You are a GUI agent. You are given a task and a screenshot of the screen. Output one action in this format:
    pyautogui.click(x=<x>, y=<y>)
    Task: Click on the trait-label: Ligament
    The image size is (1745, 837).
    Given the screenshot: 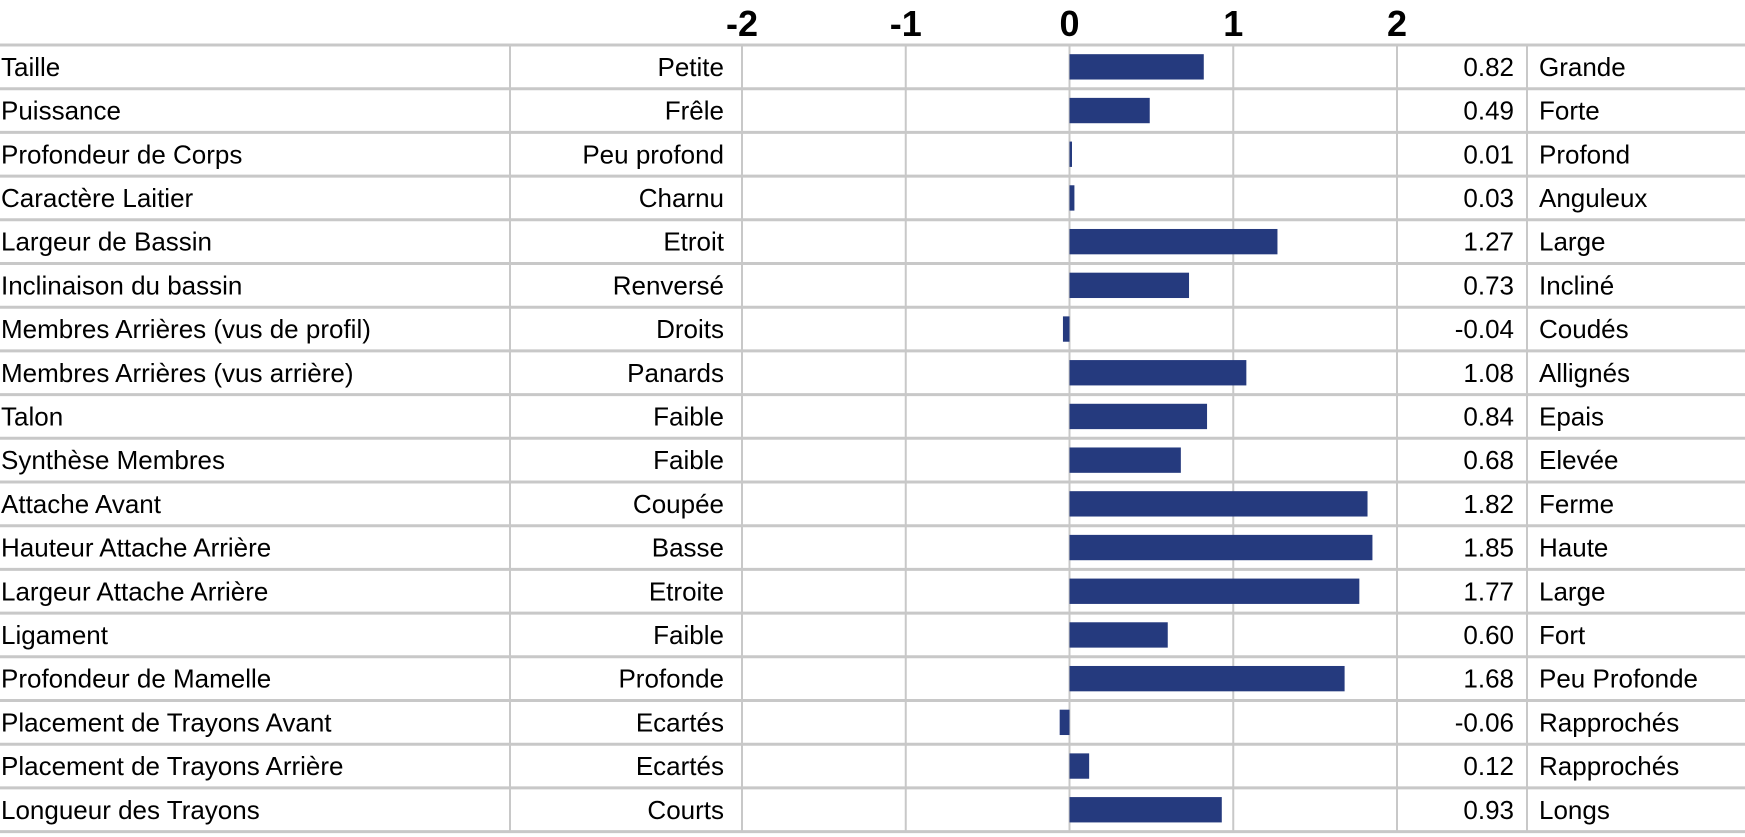 What is the action you would take?
    pyautogui.click(x=55, y=635)
    